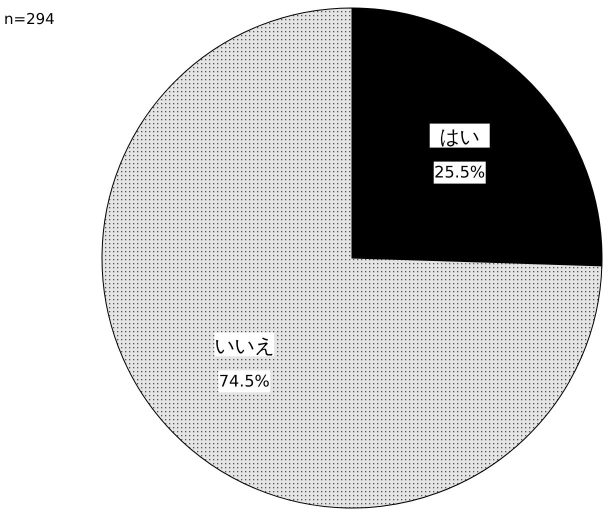  Describe the element at coordinates (29, 19) in the screenshot. I see `text: n=294` at that location.